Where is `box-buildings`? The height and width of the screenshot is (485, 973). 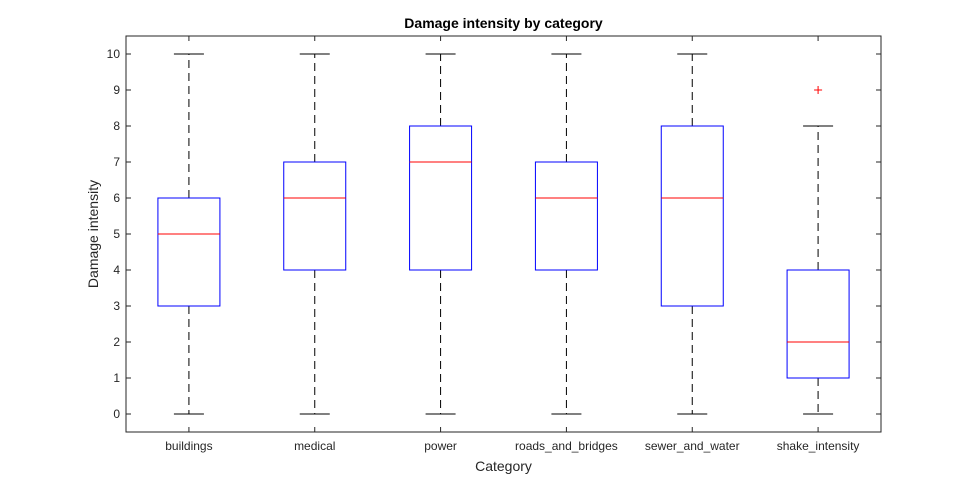 box-buildings is located at coordinates (189, 234).